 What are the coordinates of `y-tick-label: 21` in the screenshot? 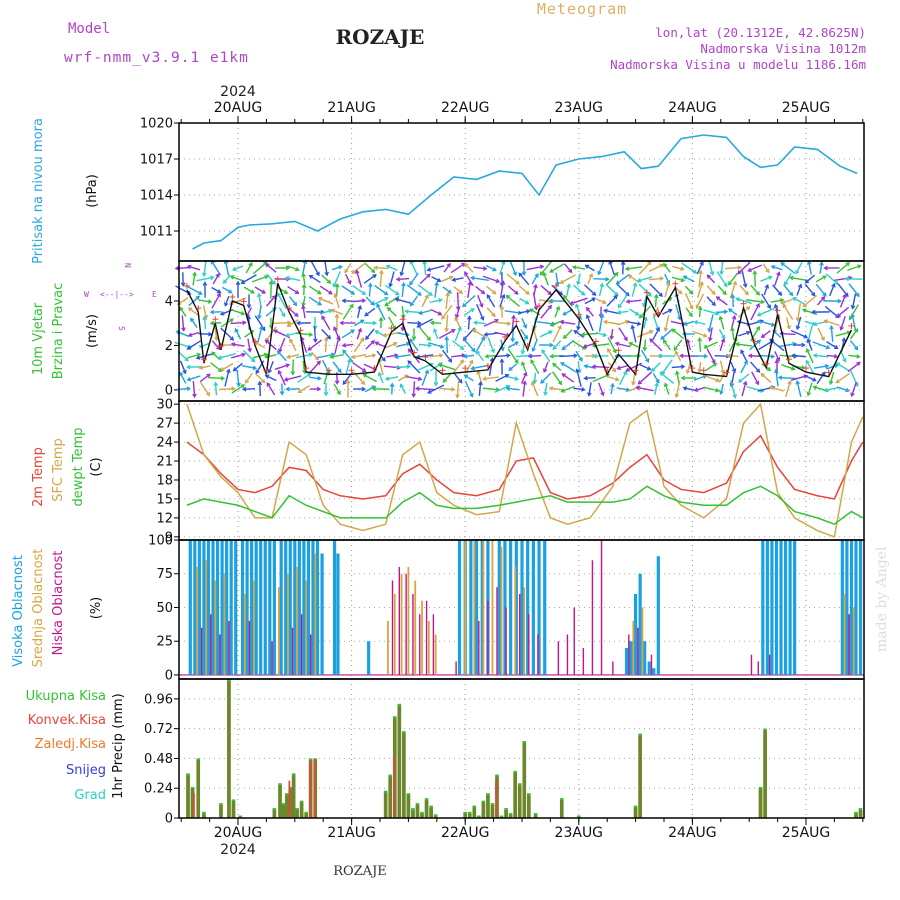 It's located at (164, 462).